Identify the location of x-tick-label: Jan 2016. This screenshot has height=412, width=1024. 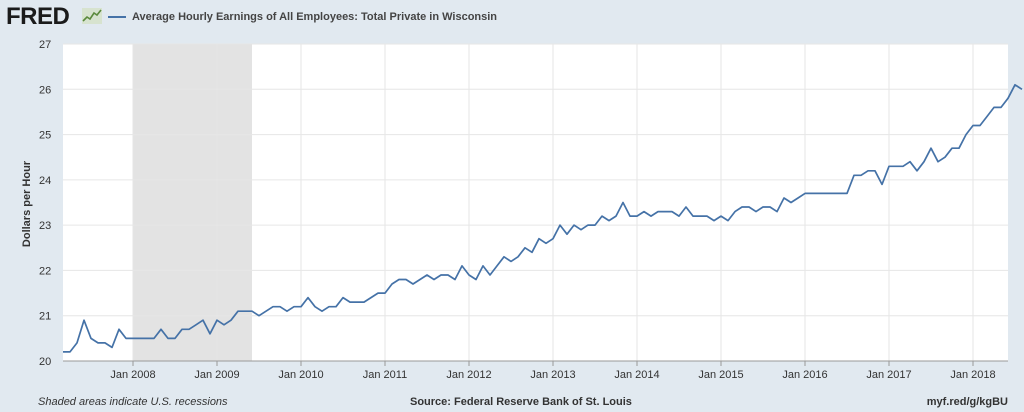
(804, 375).